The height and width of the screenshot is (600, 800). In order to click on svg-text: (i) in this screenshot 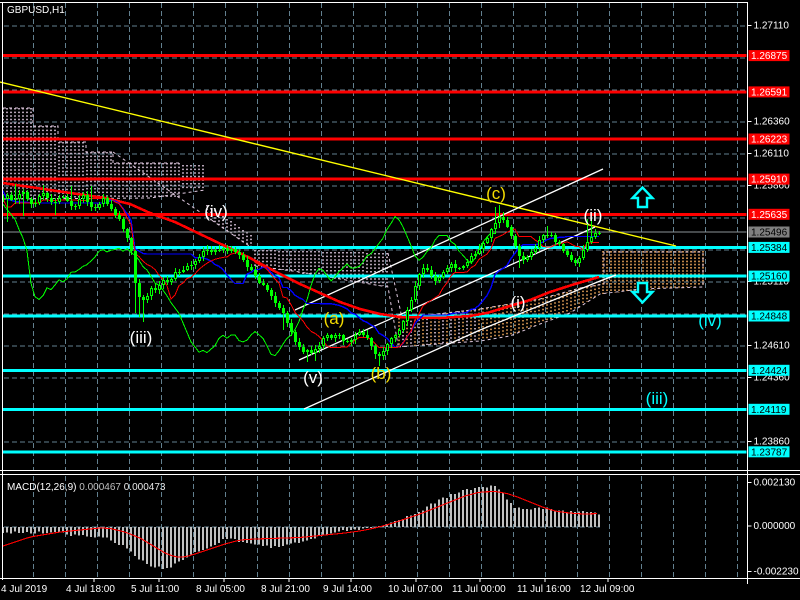, I will do `click(517, 302)`.